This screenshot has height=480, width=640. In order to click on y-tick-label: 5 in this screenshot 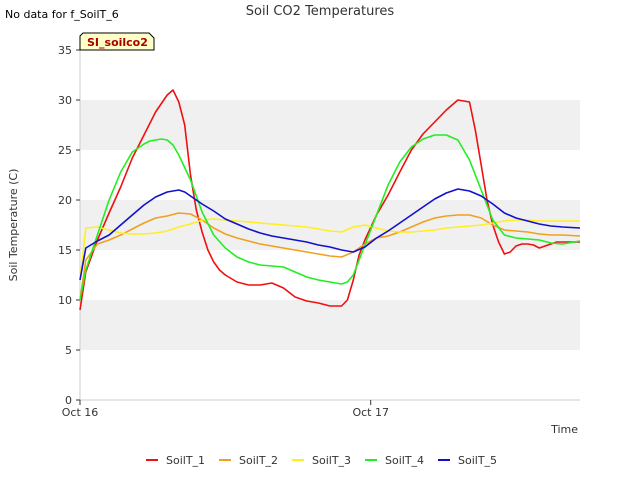, I will do `click(68, 350)`.